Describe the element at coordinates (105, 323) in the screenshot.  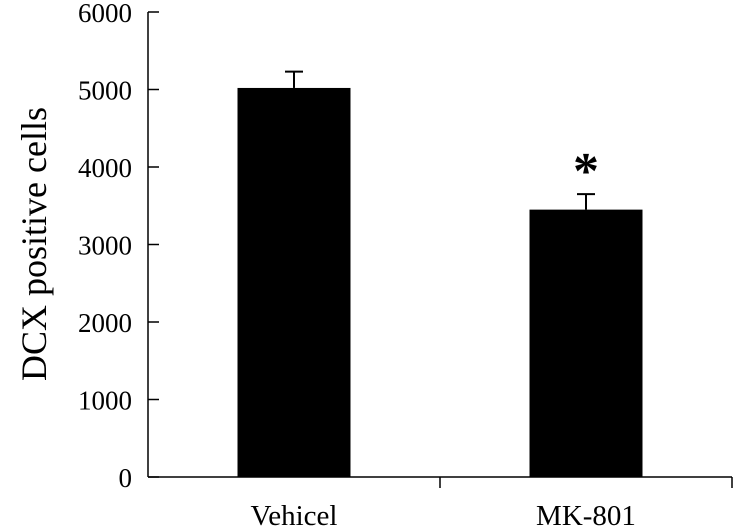
I see `y-tick-label: 2000` at that location.